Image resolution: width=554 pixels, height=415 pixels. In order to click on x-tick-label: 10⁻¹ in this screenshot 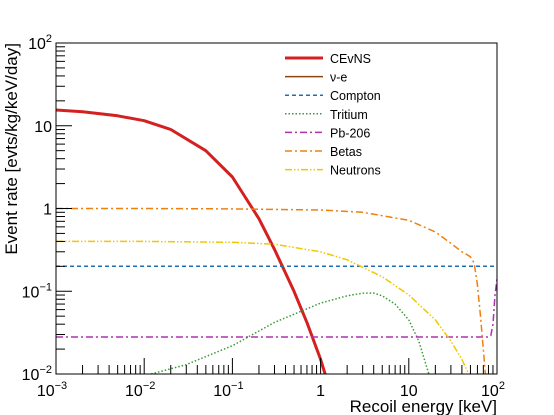, I will do `click(228, 390)`.